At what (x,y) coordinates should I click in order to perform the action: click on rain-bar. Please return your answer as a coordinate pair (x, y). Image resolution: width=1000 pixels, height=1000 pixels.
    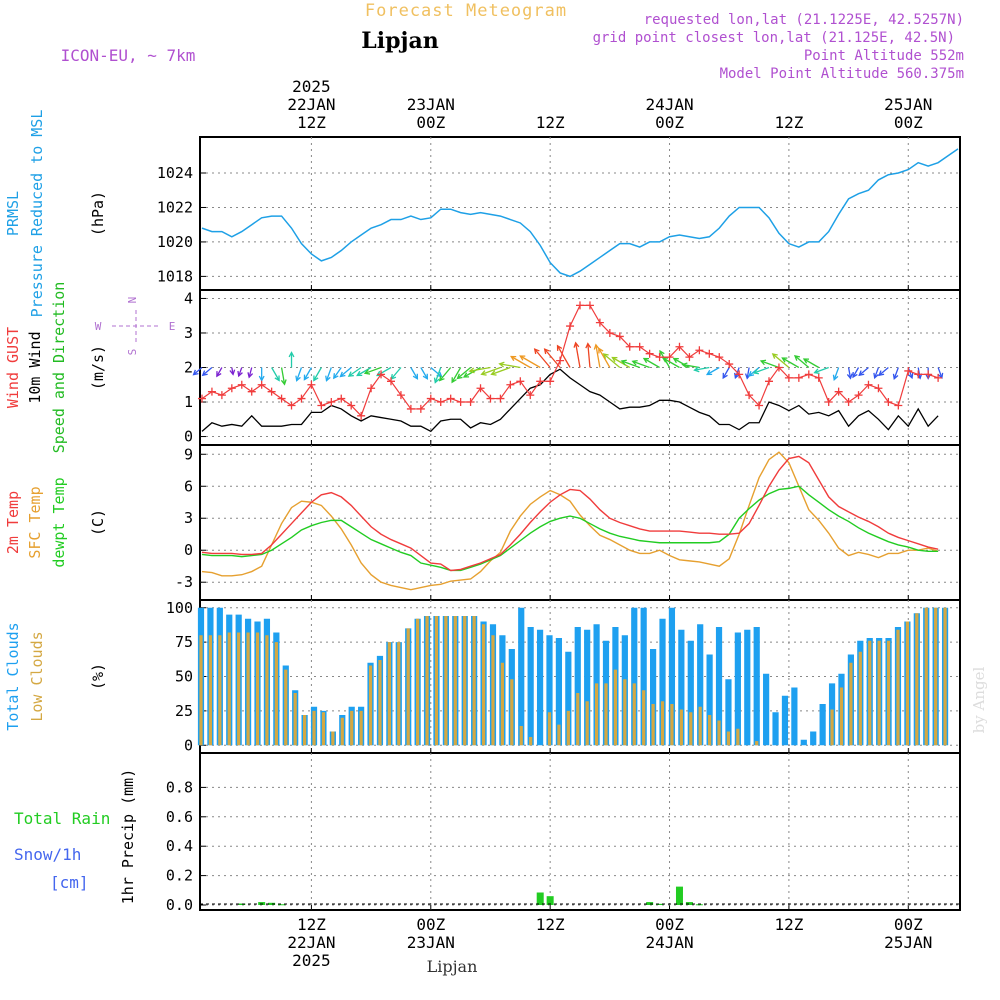
    Looking at the image, I should click on (689, 903).